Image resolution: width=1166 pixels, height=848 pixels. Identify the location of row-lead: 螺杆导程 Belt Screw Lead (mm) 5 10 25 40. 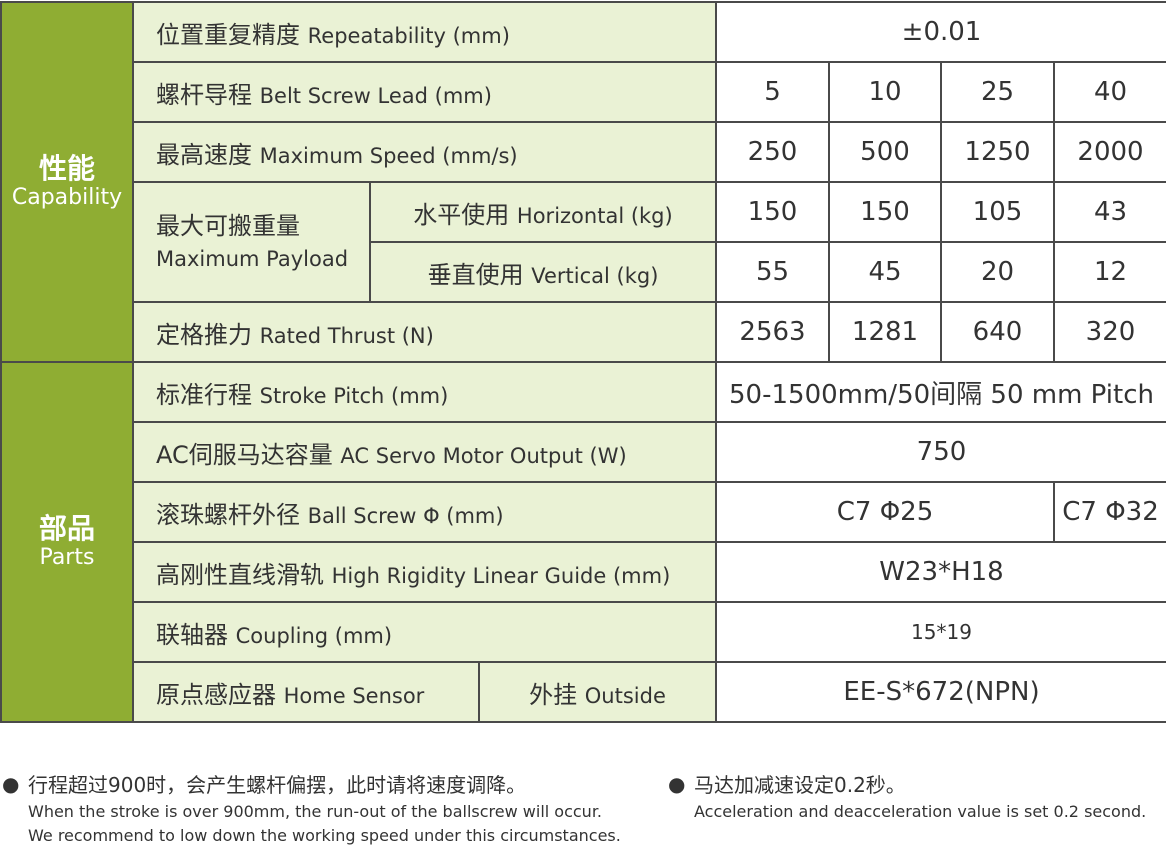
(583, 92).